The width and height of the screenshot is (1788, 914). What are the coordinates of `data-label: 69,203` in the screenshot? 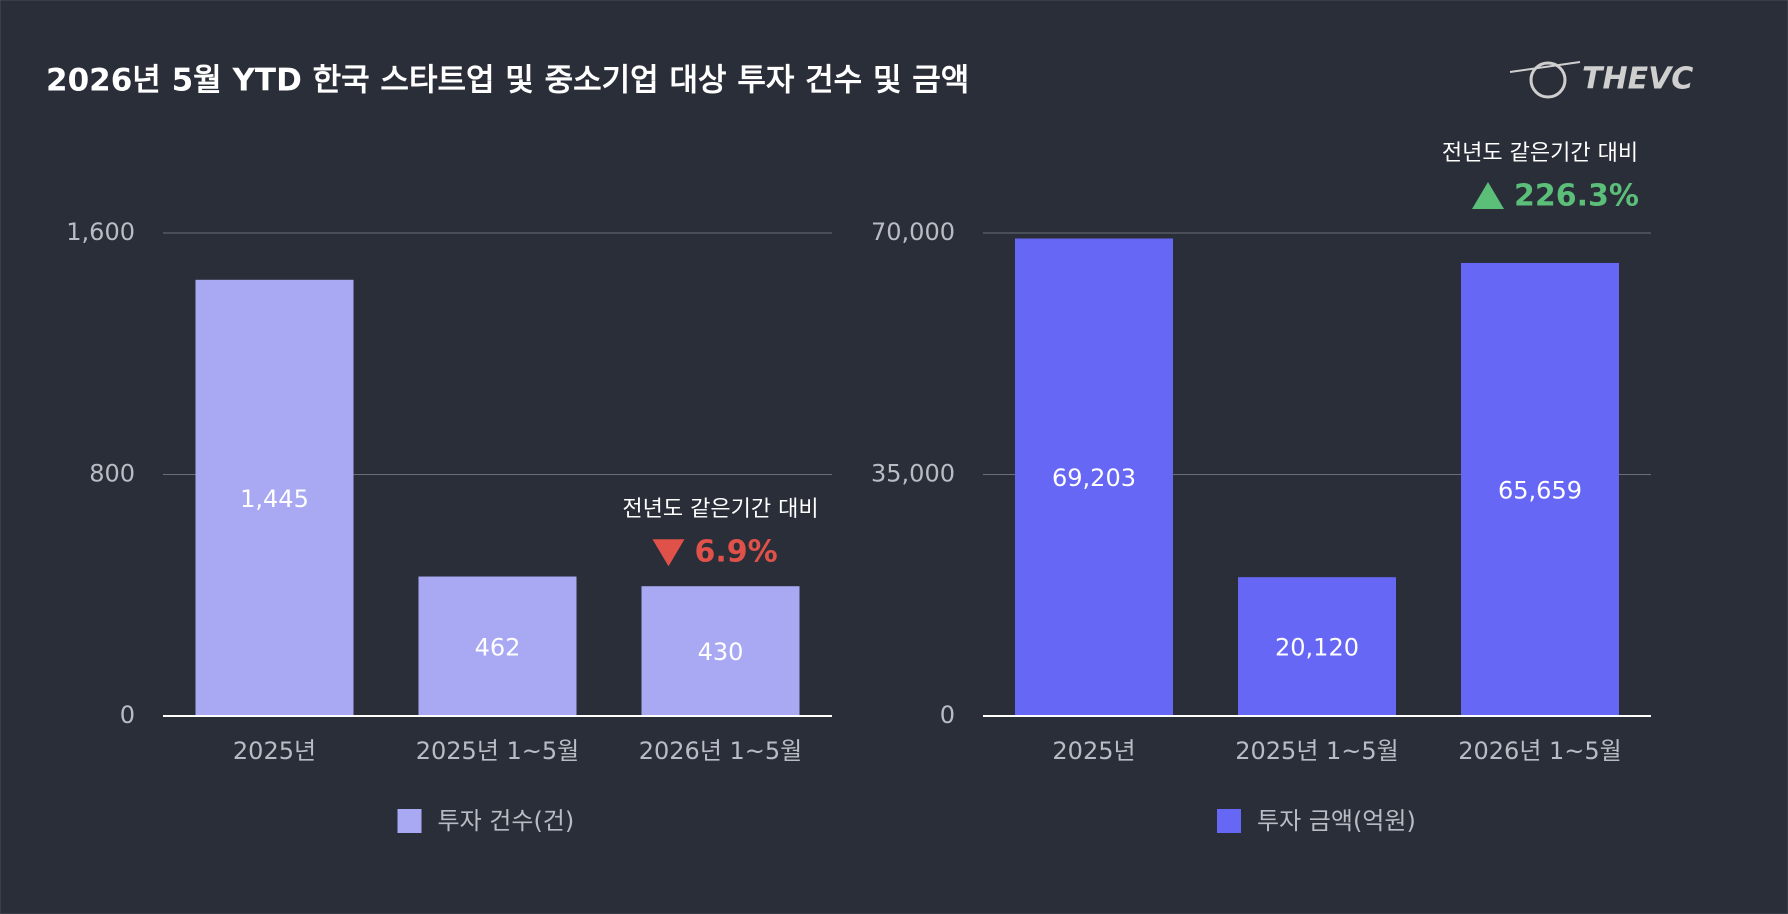 It's located at (1094, 478).